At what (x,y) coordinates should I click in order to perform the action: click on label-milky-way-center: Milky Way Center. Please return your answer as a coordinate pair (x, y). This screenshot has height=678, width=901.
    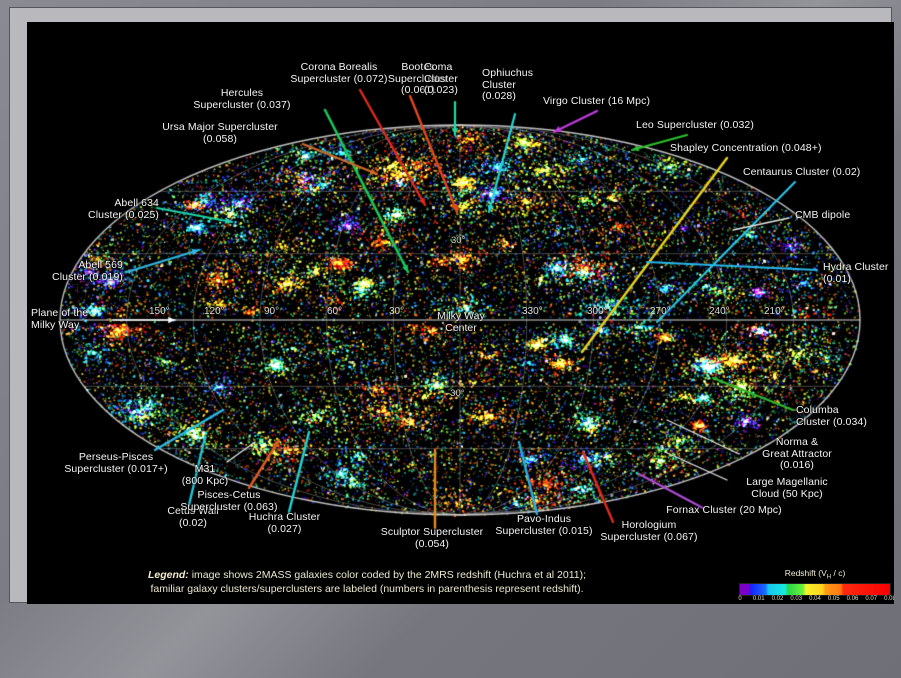
    Looking at the image, I should click on (461, 322).